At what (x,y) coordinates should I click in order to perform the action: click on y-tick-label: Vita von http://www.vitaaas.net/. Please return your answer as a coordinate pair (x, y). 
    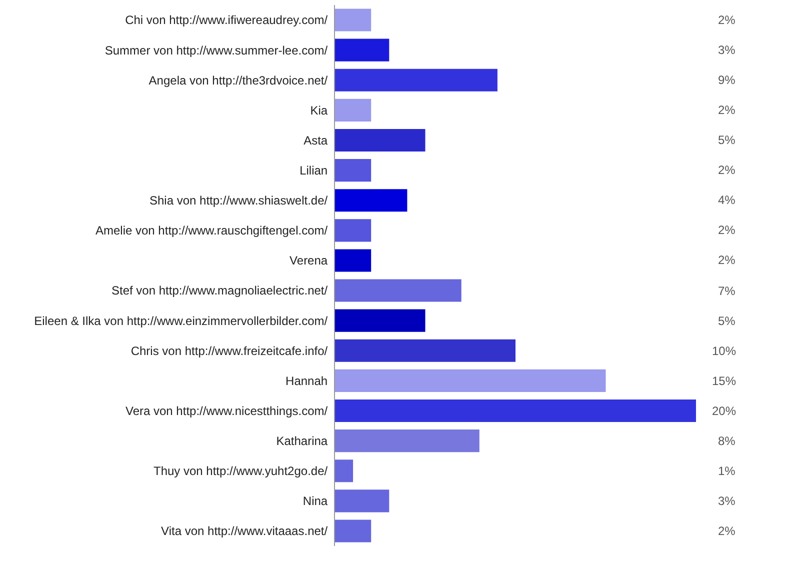
    Looking at the image, I should click on (244, 531).